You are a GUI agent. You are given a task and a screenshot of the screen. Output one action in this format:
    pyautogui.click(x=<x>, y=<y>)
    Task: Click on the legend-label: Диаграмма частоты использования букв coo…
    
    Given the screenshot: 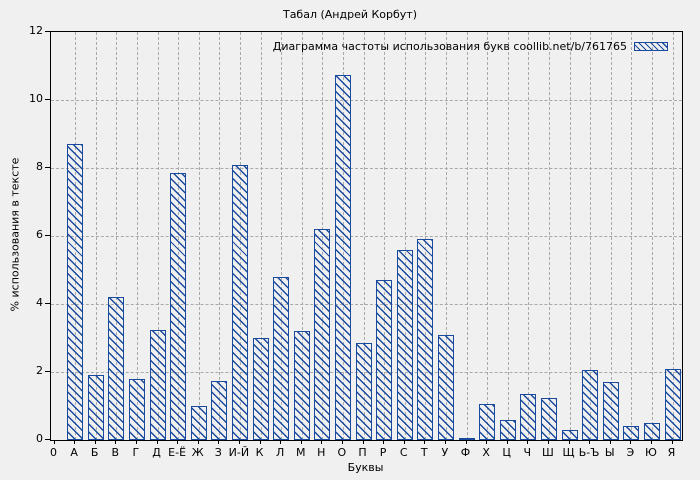 What is the action you would take?
    pyautogui.click(x=449, y=46)
    